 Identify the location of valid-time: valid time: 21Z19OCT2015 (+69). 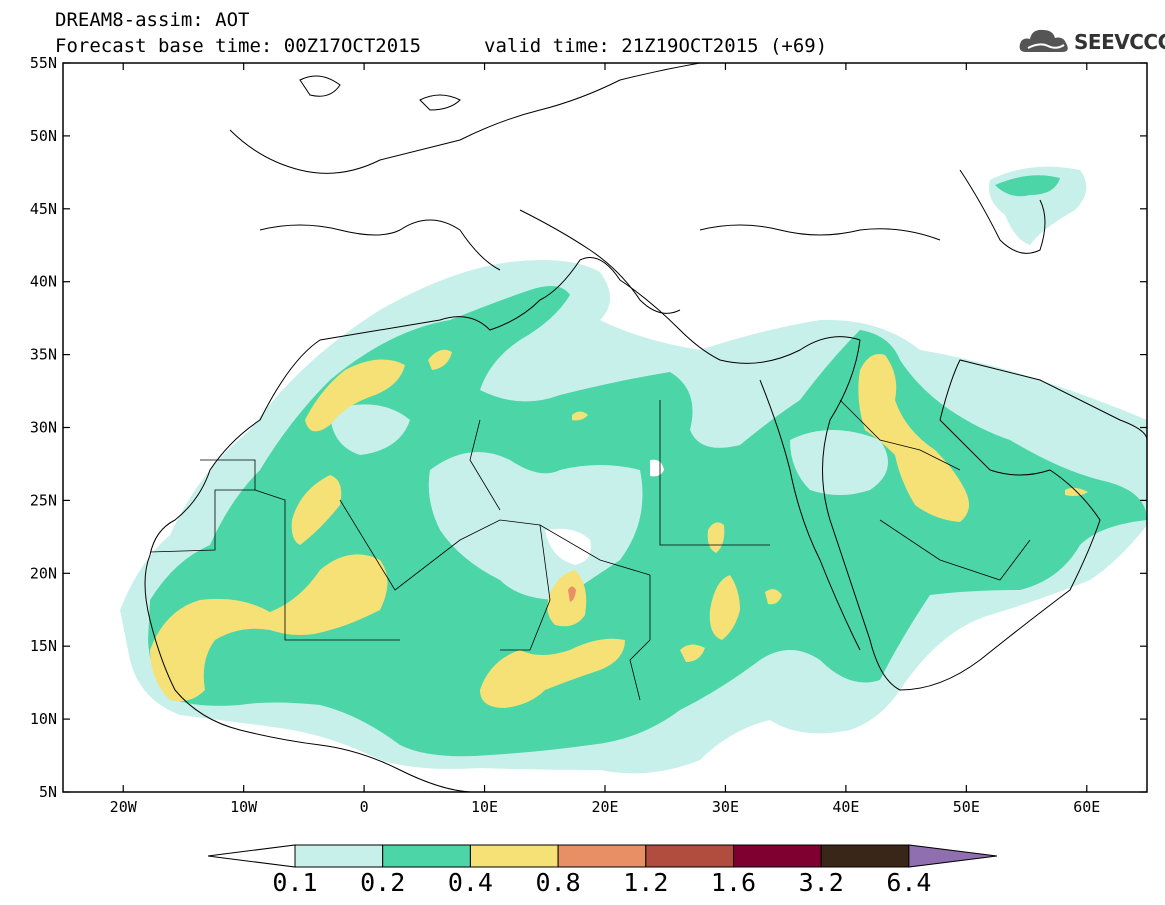
(656, 46).